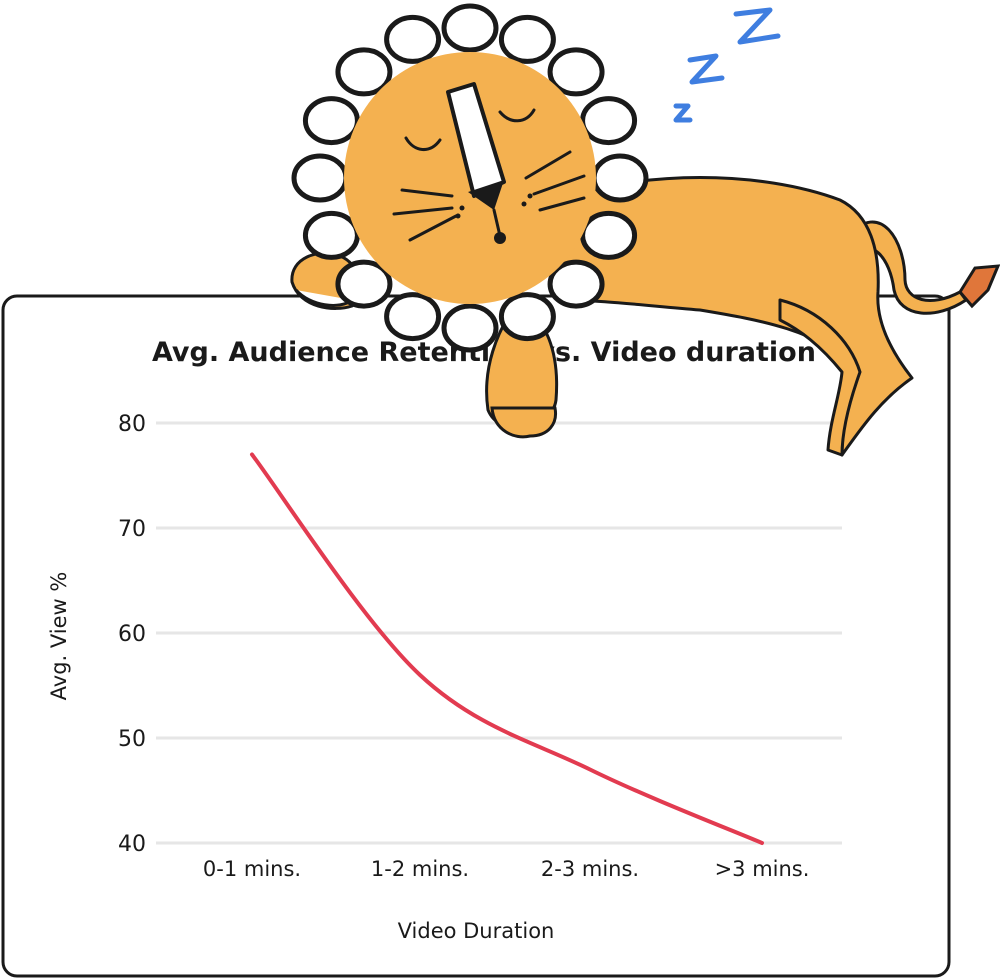 The image size is (1000, 980). Describe the element at coordinates (736, 316) in the screenshot. I see `lion-body` at that location.